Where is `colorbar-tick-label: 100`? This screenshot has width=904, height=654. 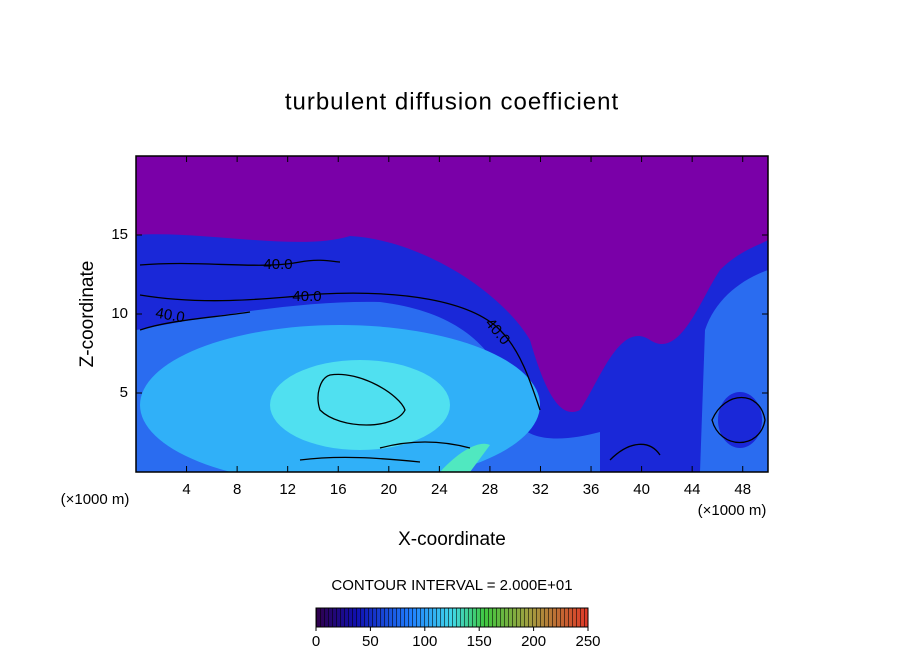
colorbar-tick-label: 100 is located at coordinates (424, 641).